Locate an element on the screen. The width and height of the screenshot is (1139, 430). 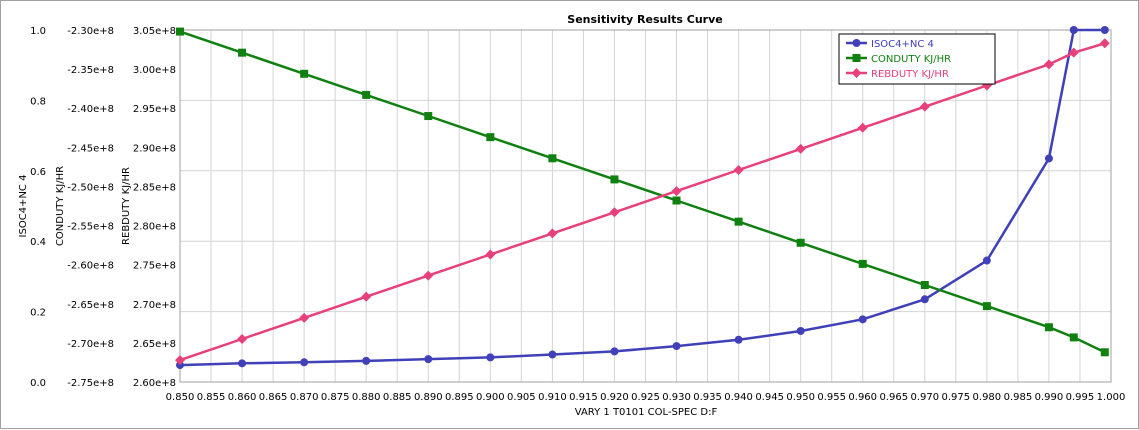
x-tick-label: 0.910 is located at coordinates (552, 397).